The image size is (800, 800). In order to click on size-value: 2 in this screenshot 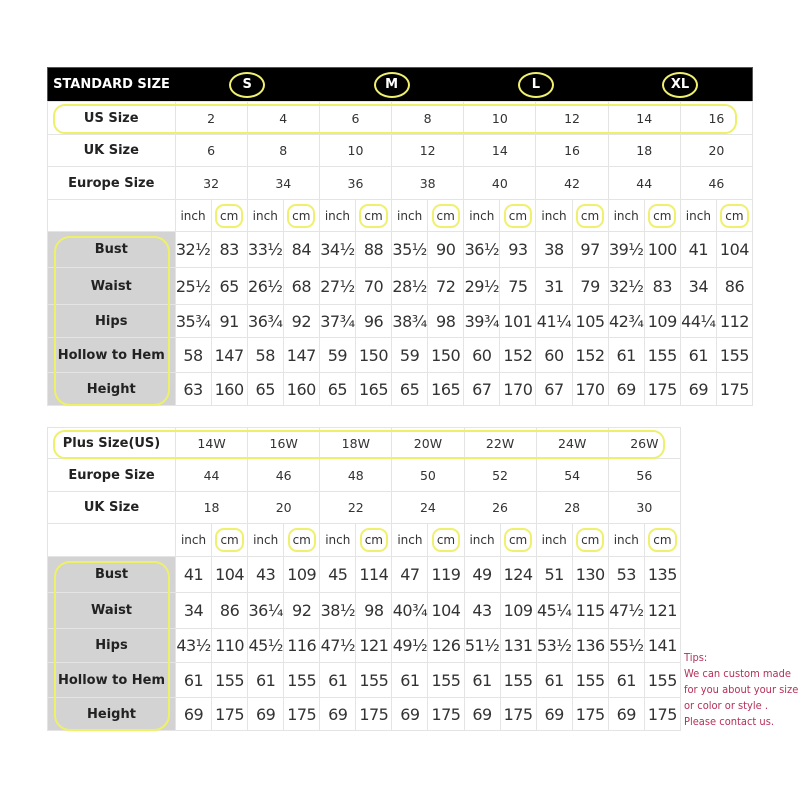, I will do `click(211, 118)`.